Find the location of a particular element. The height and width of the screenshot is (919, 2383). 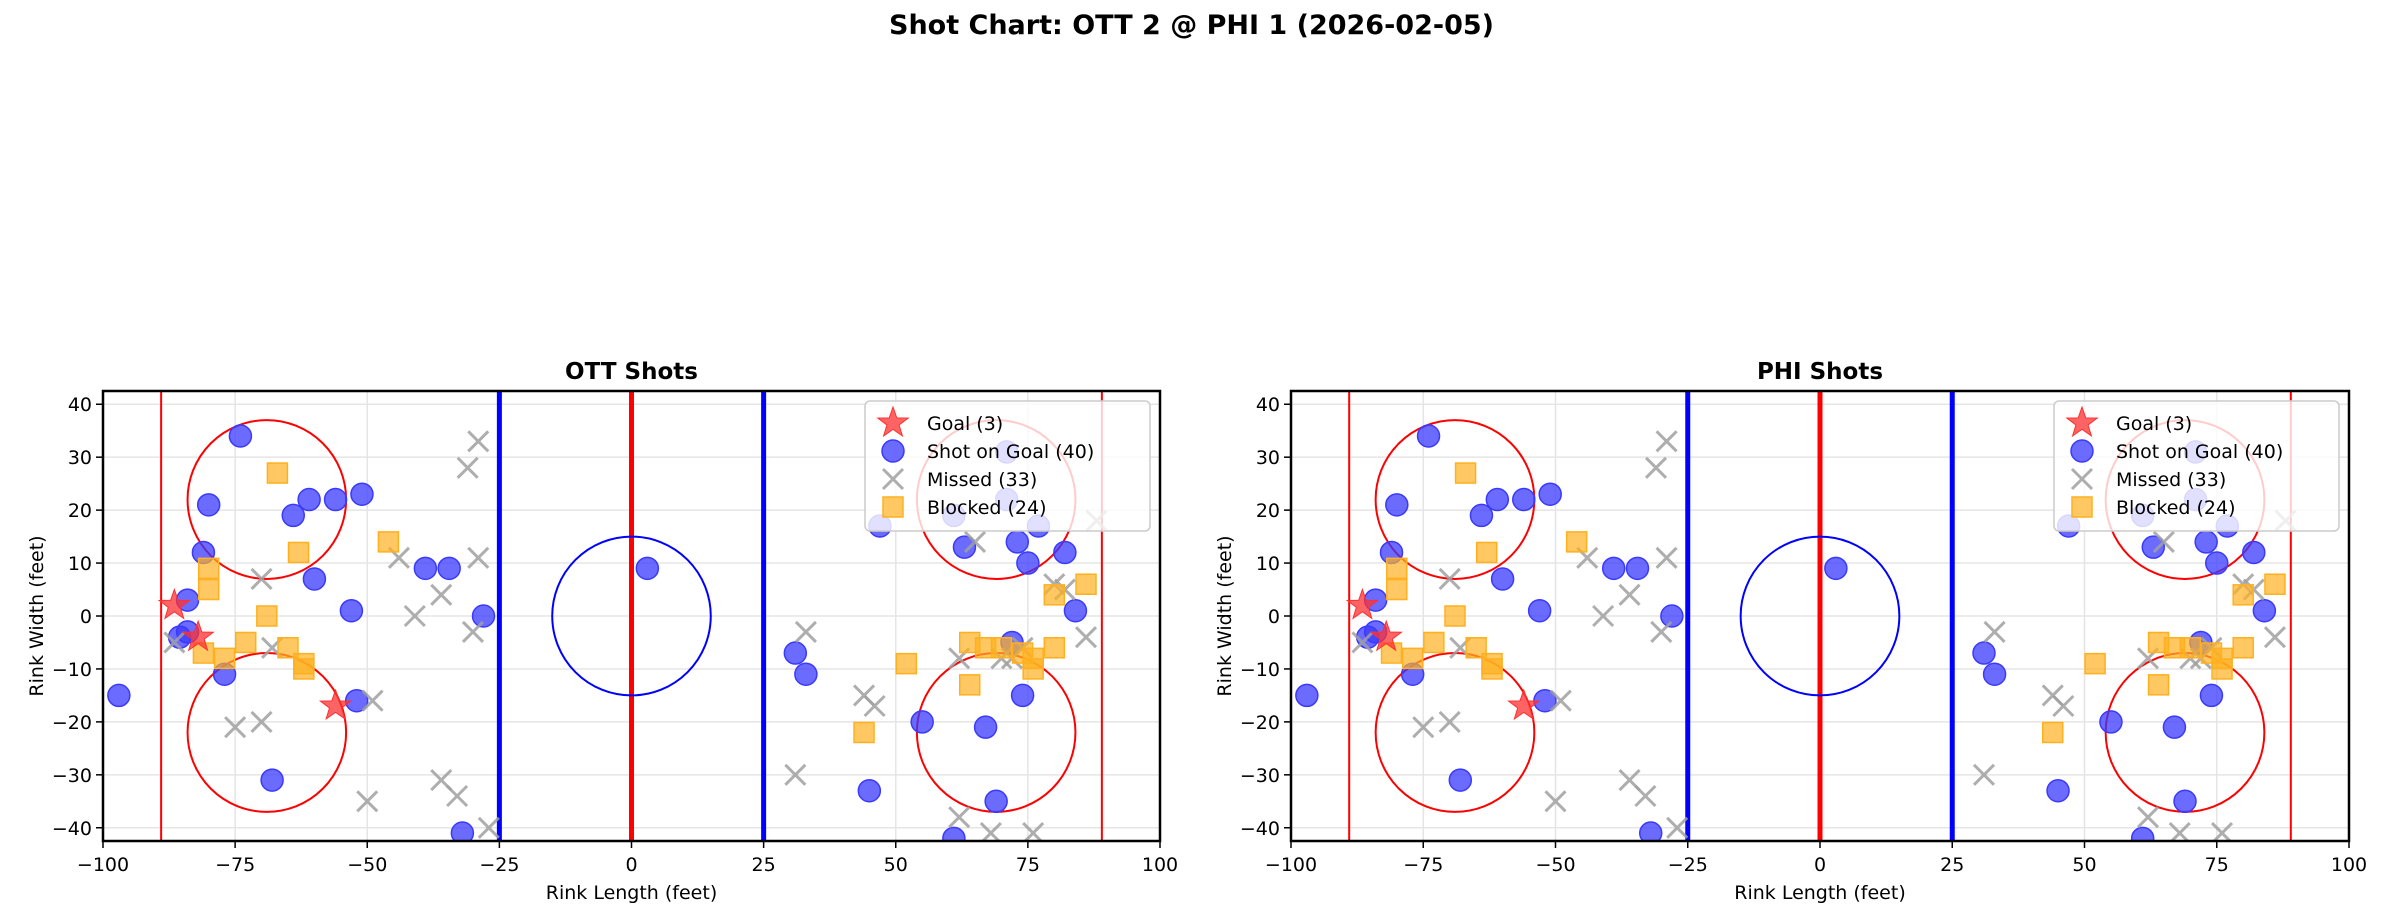

legend-item: Shot on Goal (40) is located at coordinates (987, 451).